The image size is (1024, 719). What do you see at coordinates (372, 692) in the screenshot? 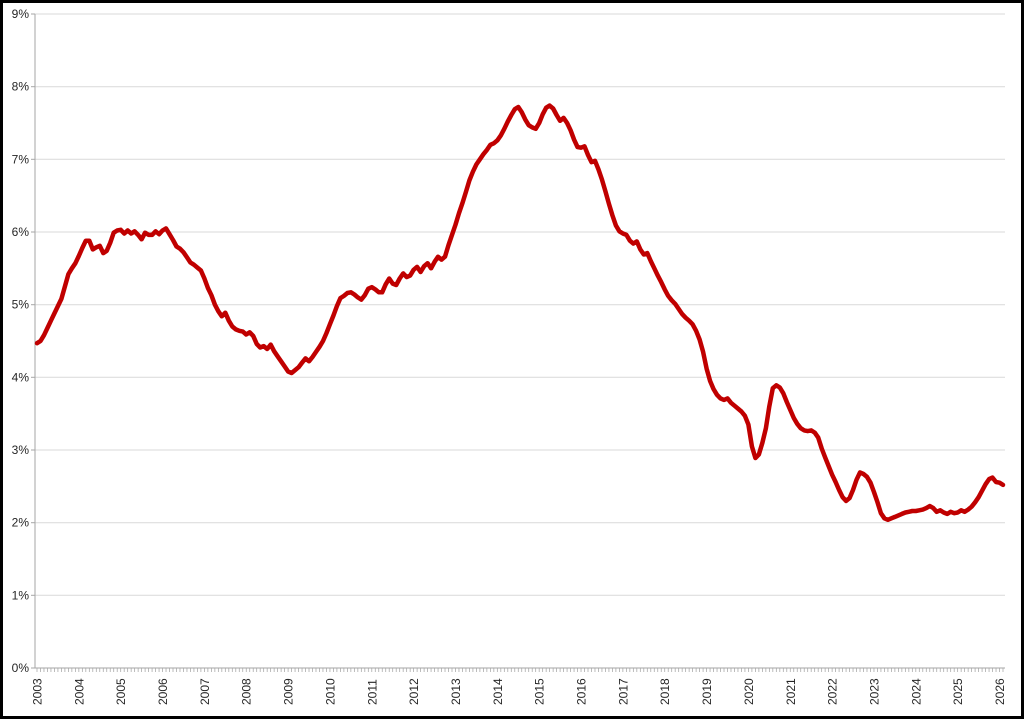
I see `x-year-label: 2011` at bounding box center [372, 692].